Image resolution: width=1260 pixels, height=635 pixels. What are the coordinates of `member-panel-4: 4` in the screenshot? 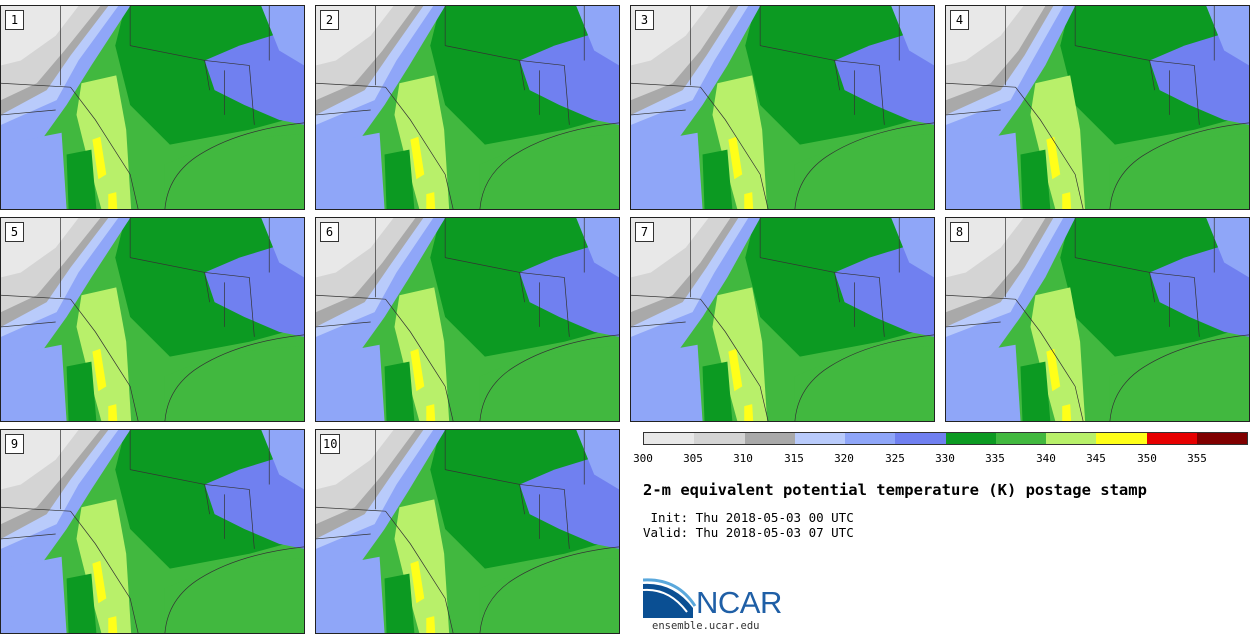 It's located at (1097, 107).